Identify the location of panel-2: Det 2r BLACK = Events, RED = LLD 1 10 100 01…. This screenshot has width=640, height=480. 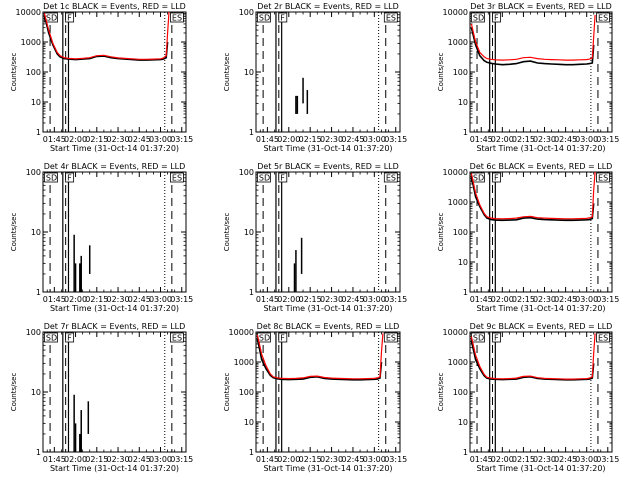
(315, 77).